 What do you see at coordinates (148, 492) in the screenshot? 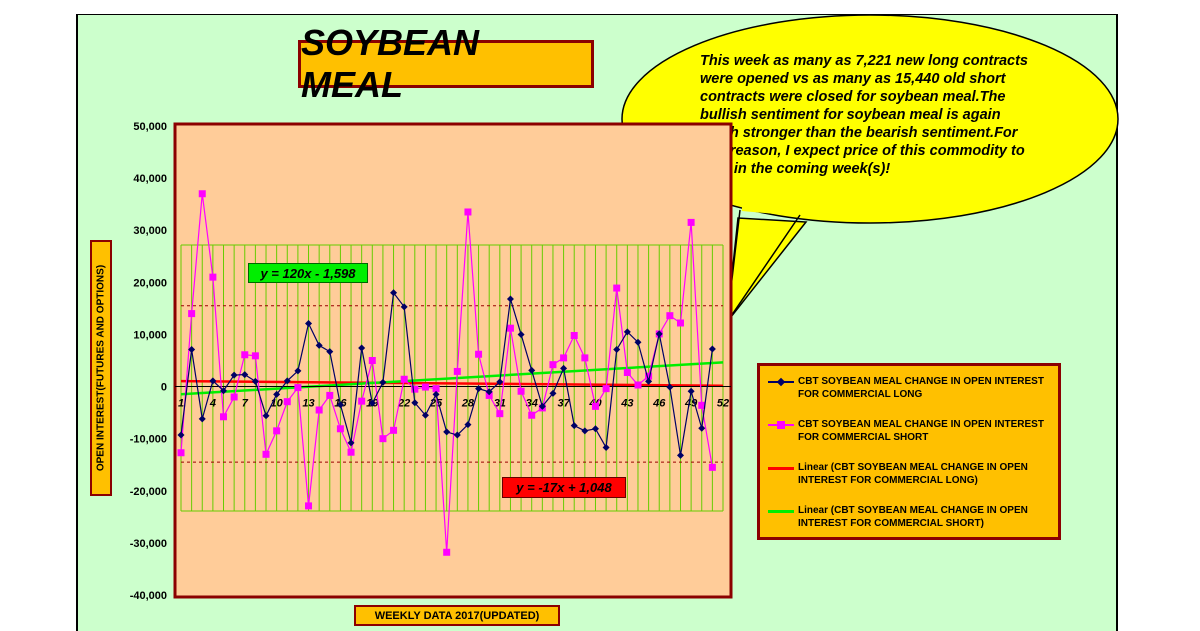
I see `y-tick-label: -20,000` at bounding box center [148, 492].